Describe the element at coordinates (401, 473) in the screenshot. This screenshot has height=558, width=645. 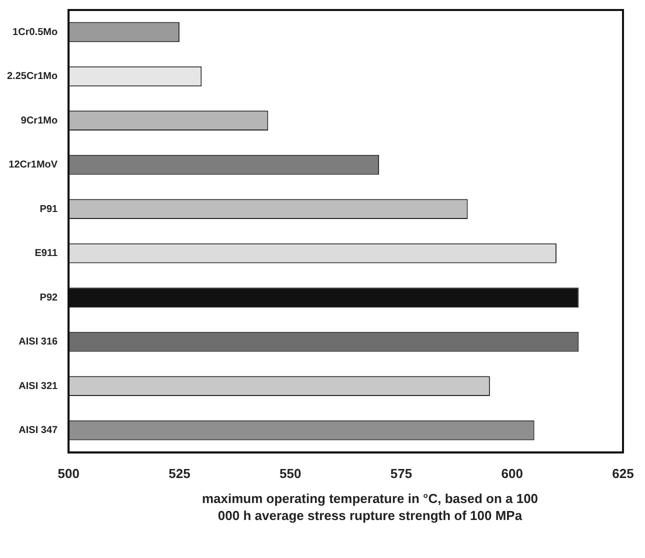
I see `x-tick-label: 575` at that location.